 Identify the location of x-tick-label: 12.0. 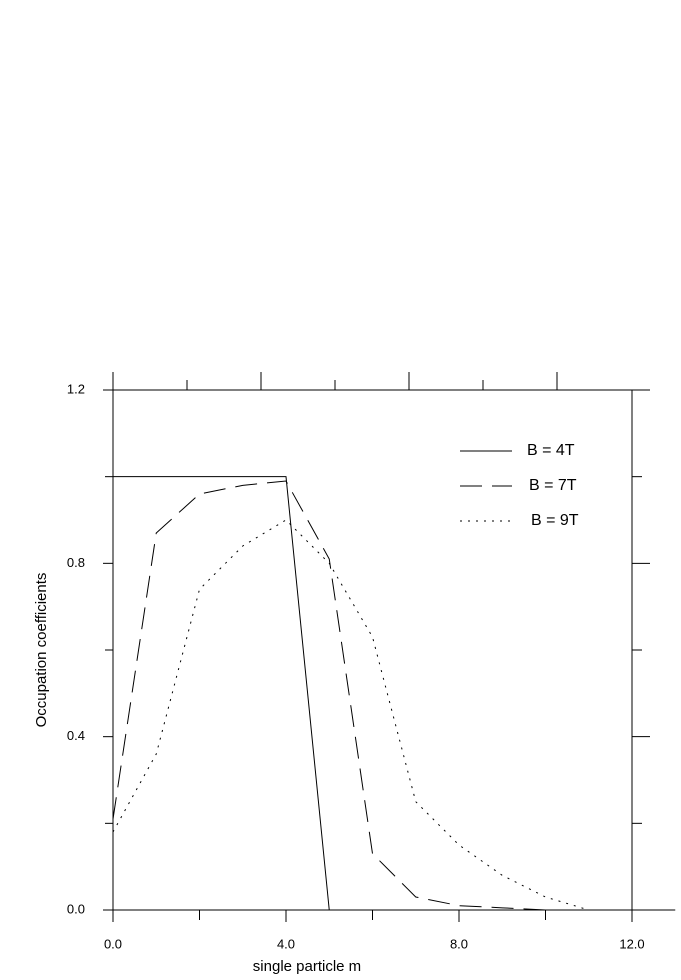
(631, 943).